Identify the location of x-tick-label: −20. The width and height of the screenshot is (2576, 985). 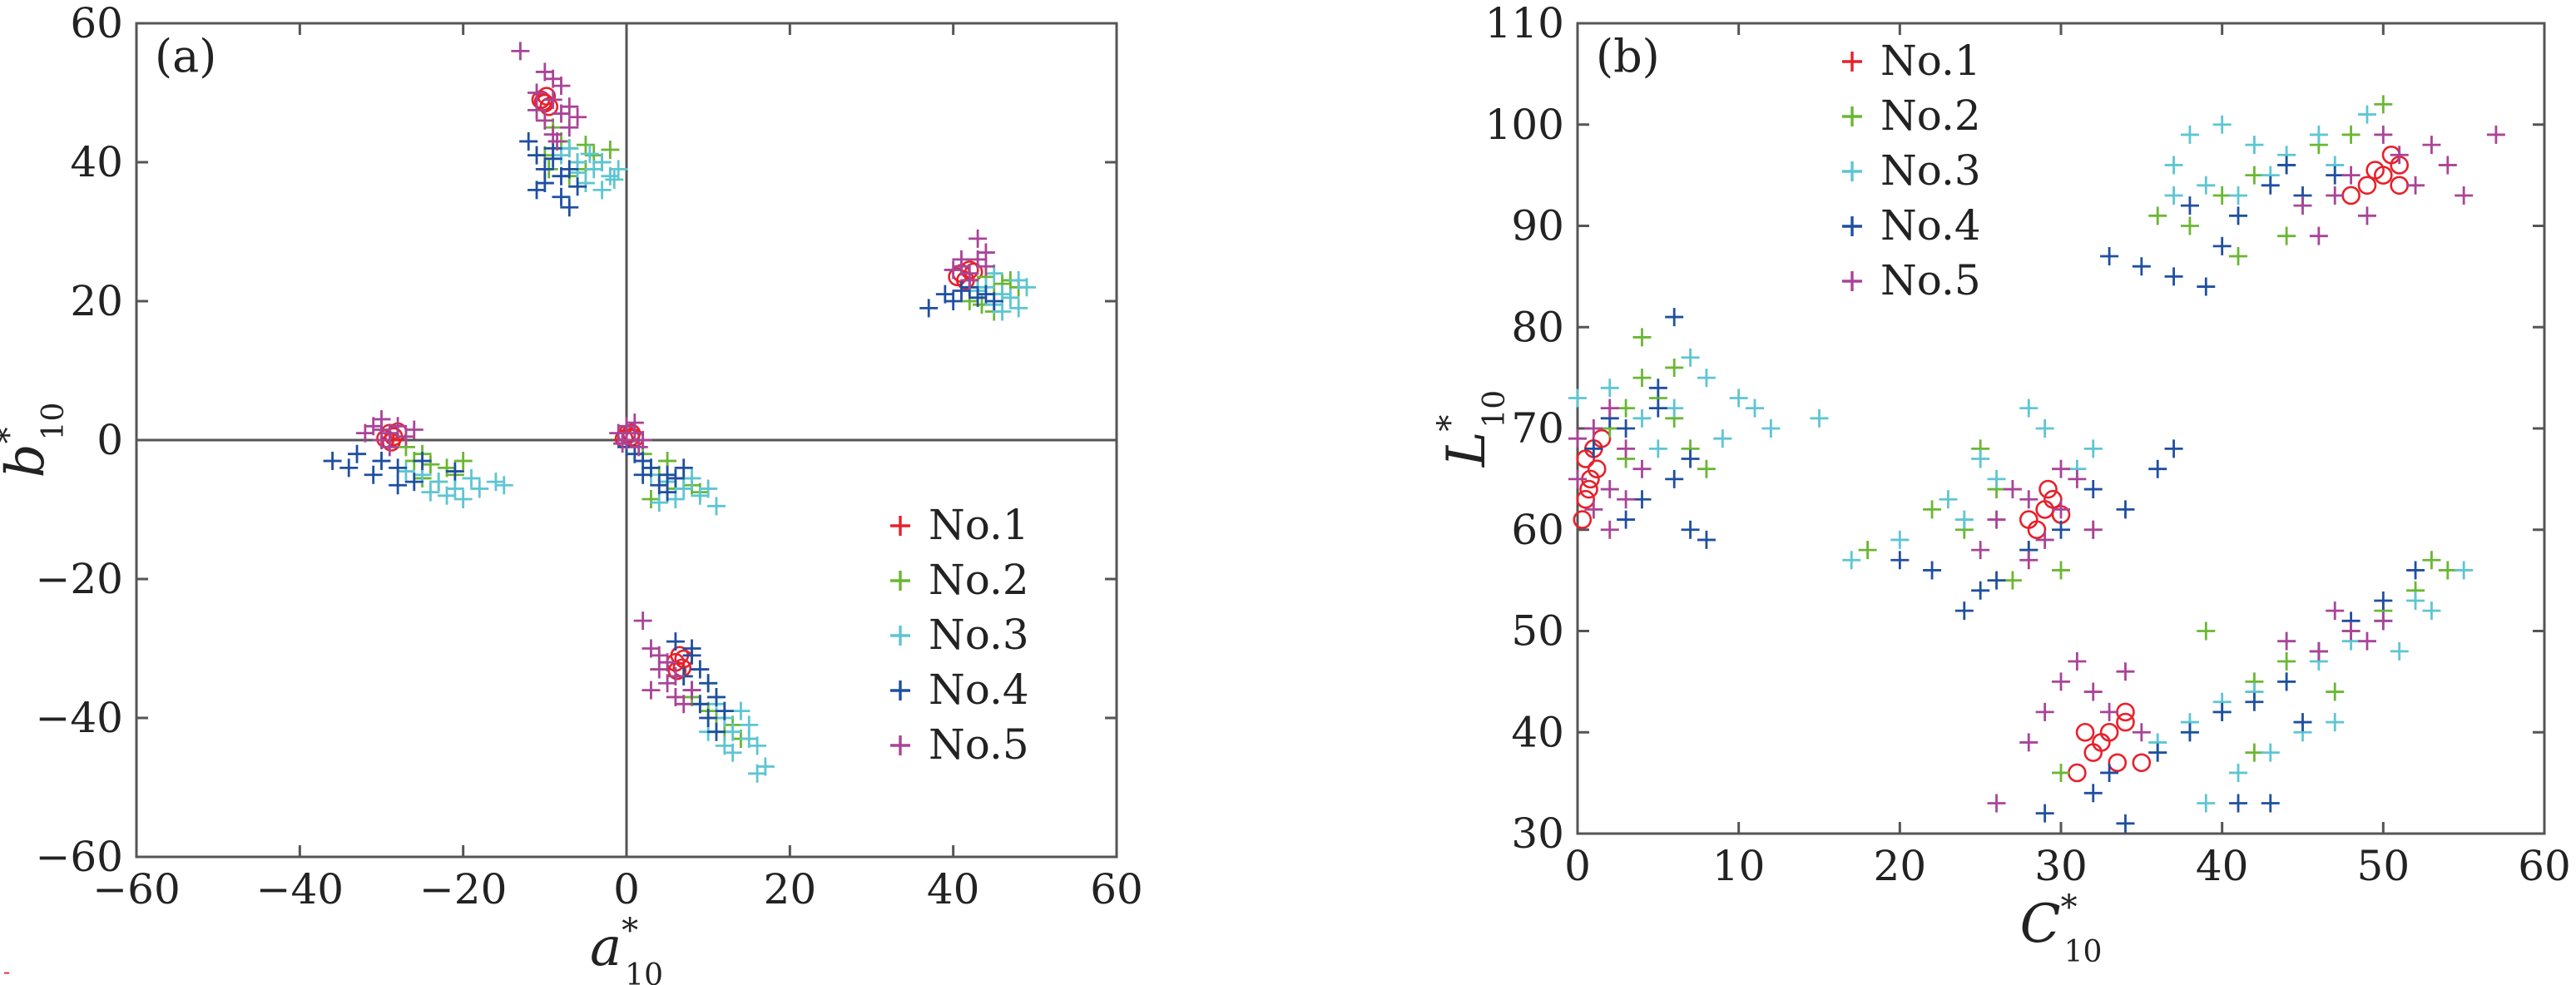
(464, 889).